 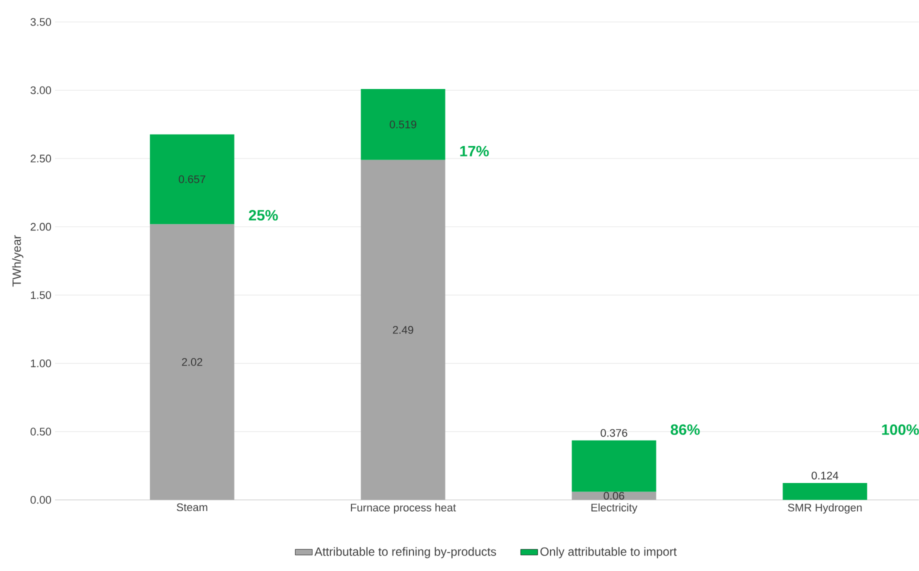 I want to click on data-label: 0.376, so click(x=614, y=433).